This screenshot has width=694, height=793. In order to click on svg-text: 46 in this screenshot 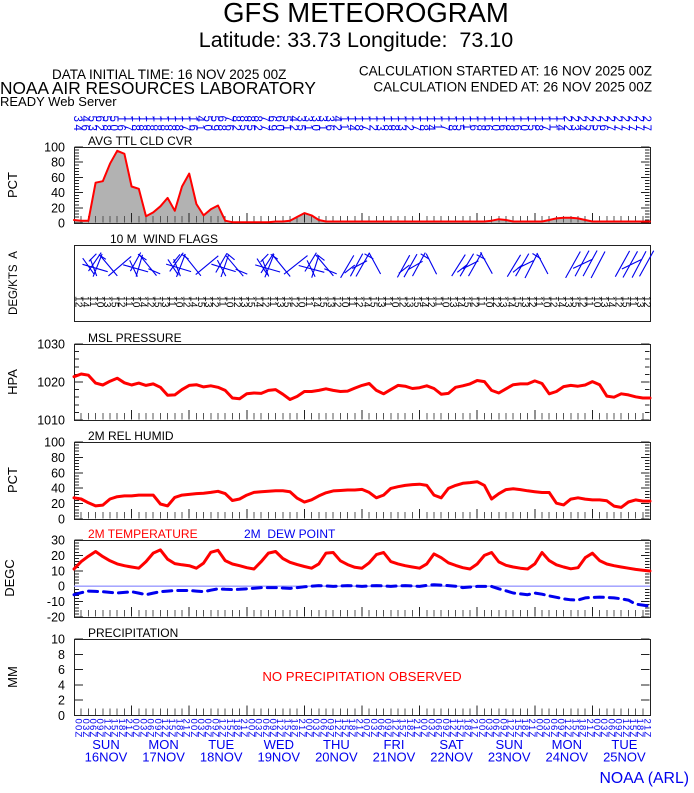, I will do `click(84, 125)`.